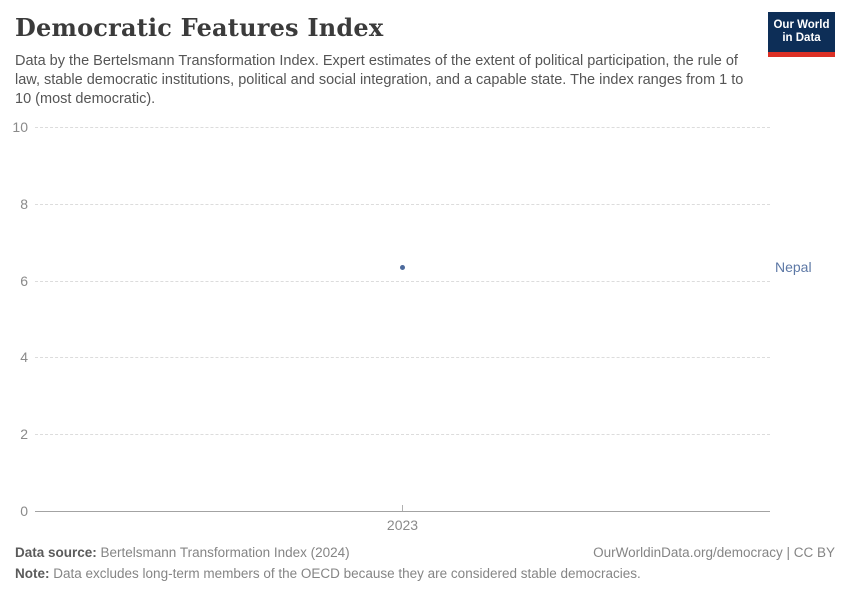 The image size is (850, 600). What do you see at coordinates (793, 267) in the screenshot?
I see `entity-label-nepal: Nepal` at bounding box center [793, 267].